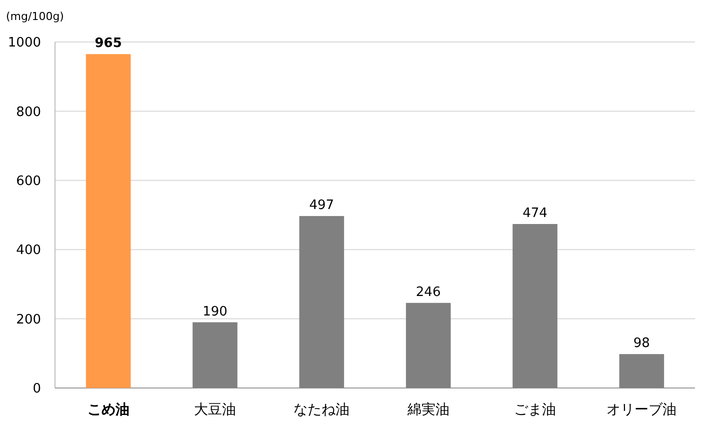  Describe the element at coordinates (28, 250) in the screenshot. I see `y-tick-label: 400` at that location.